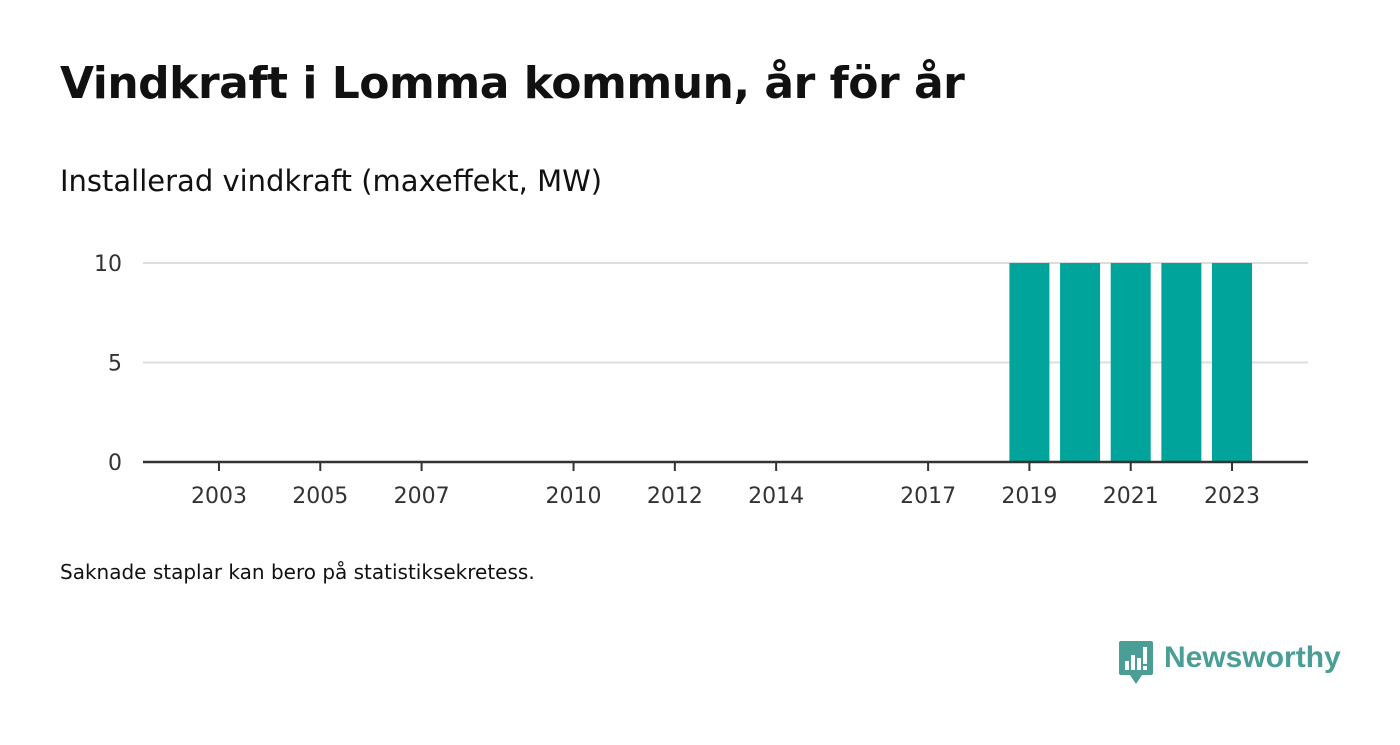 Image resolution: width=1400 pixels, height=745 pixels. I want to click on brand-name: Newsworthy, so click(1252, 657).